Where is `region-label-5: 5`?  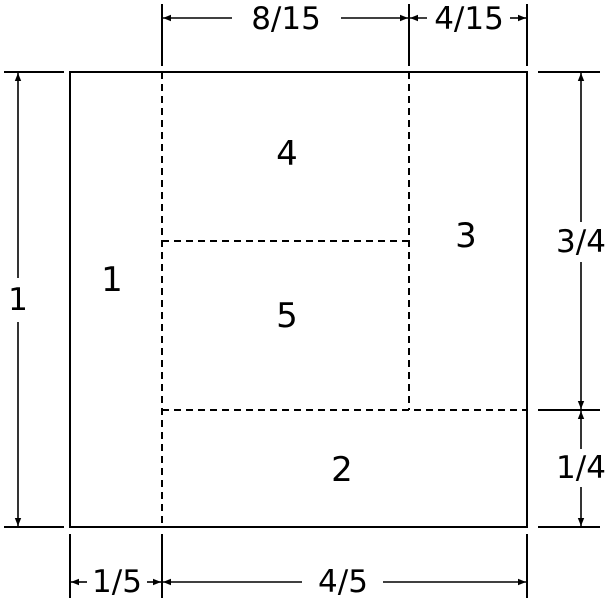 region-label-5: 5 is located at coordinates (287, 316).